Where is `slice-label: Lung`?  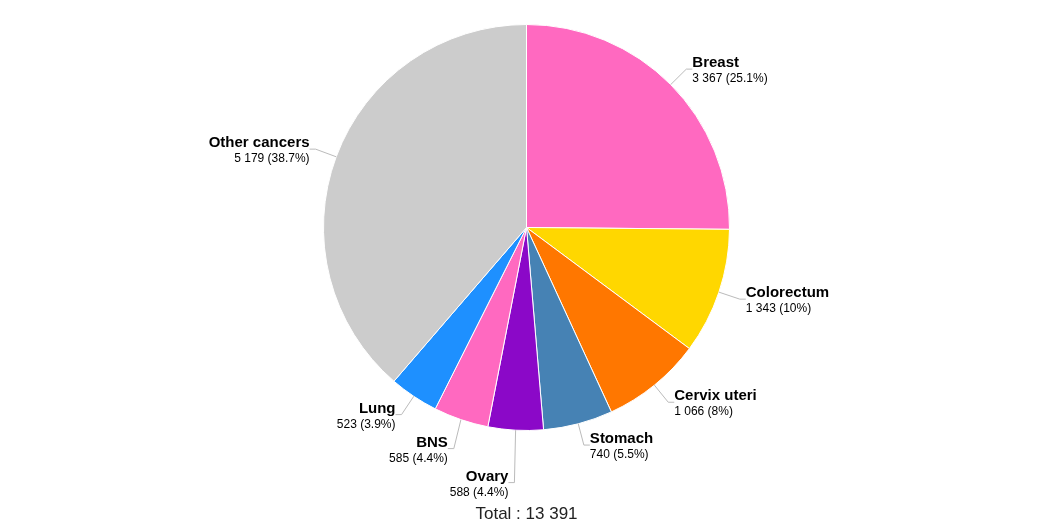 slice-label: Lung is located at coordinates (377, 407).